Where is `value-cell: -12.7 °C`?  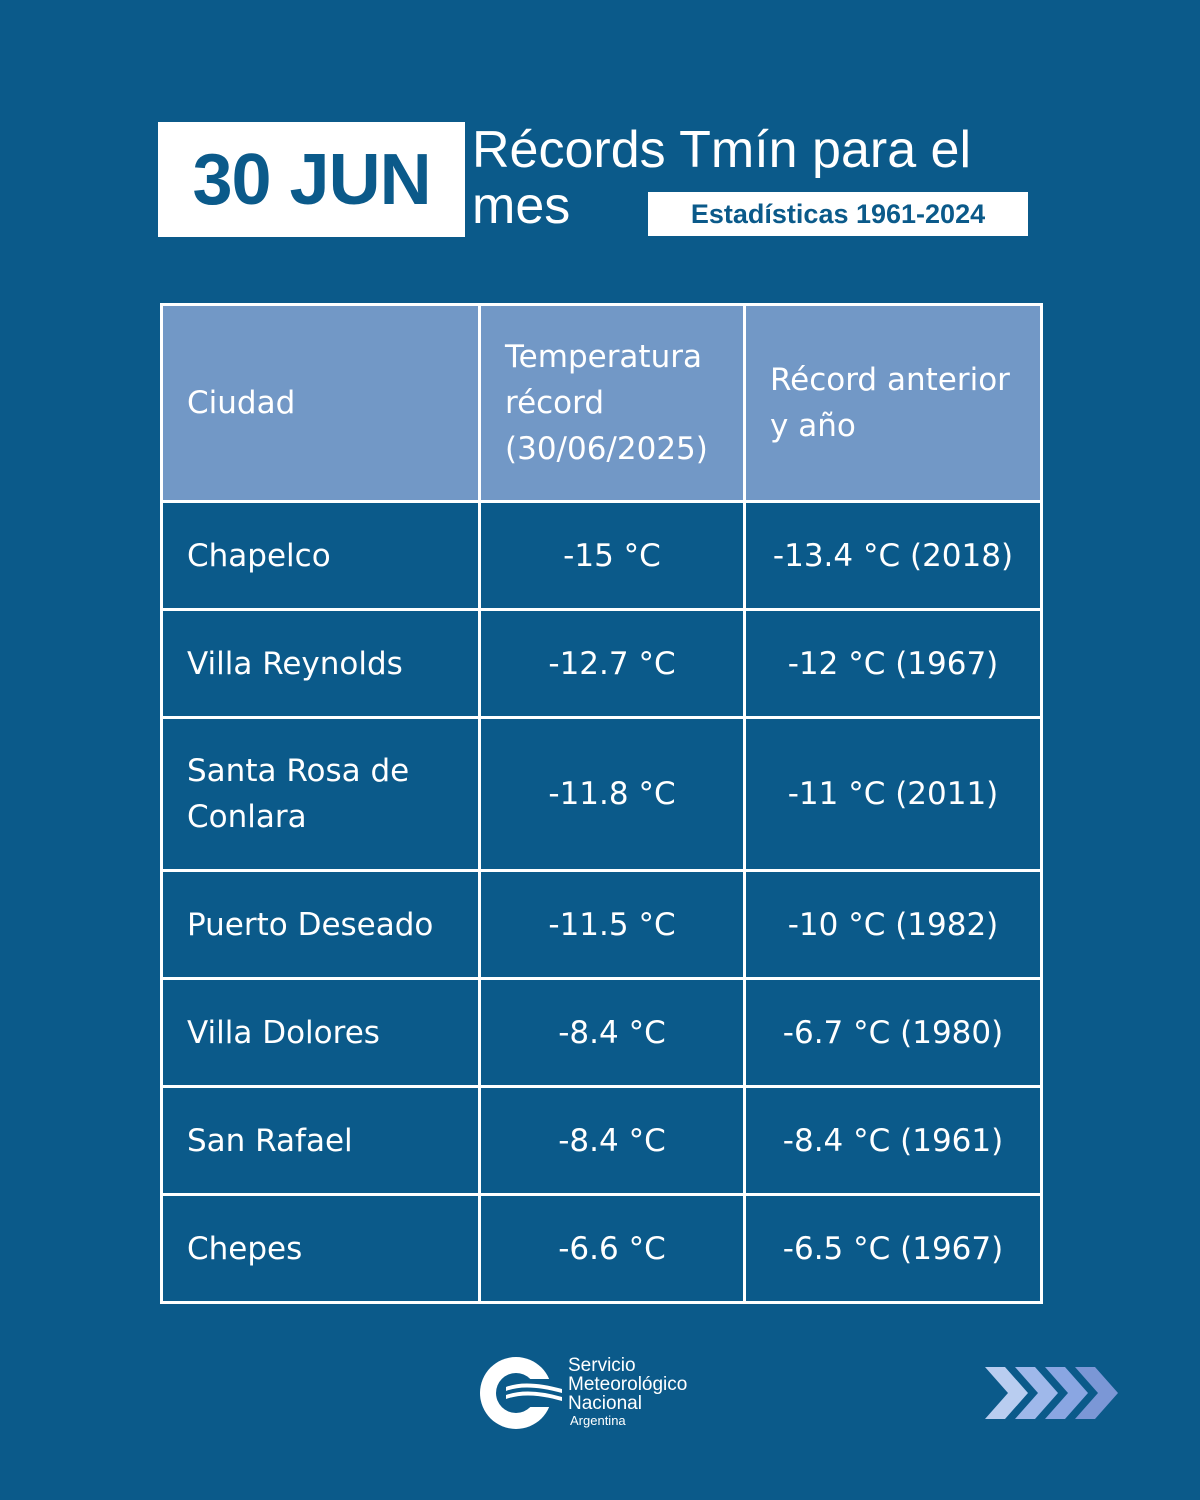
value-cell: -12.7 °C is located at coordinates (612, 663).